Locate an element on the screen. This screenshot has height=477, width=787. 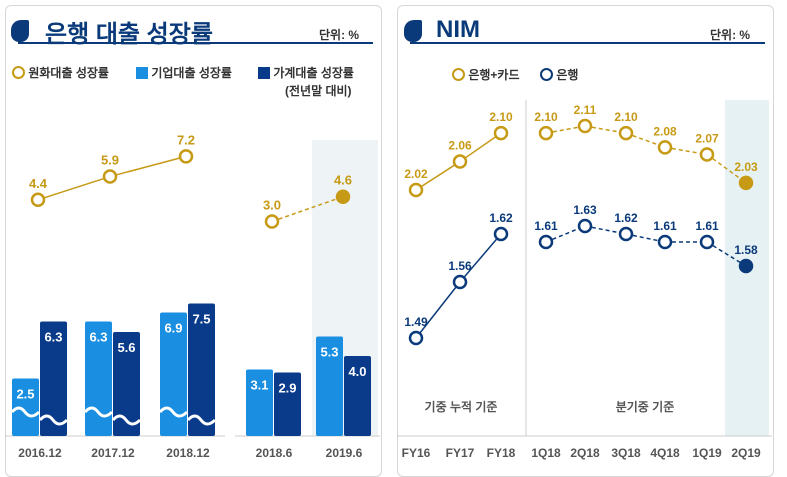
legend-bank: 은행 is located at coordinates (559, 74).